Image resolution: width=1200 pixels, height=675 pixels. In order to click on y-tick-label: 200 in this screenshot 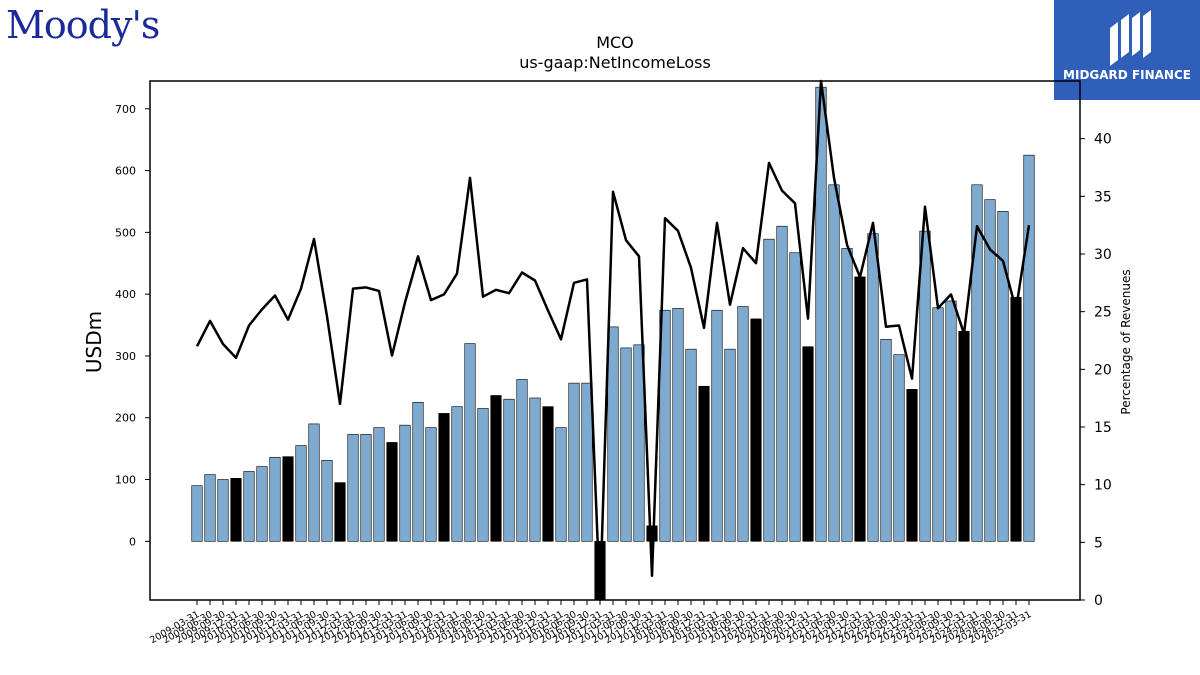, I will do `click(125, 418)`.